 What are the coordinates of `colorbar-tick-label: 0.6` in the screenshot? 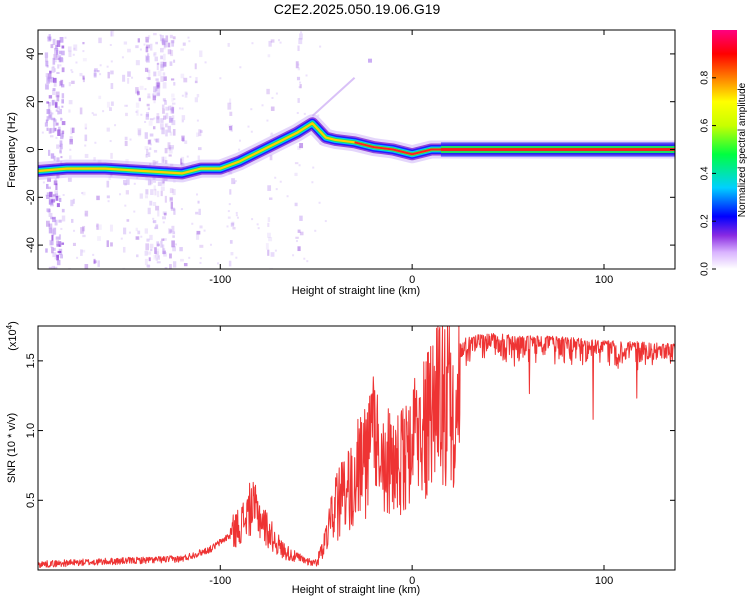 It's located at (705, 125).